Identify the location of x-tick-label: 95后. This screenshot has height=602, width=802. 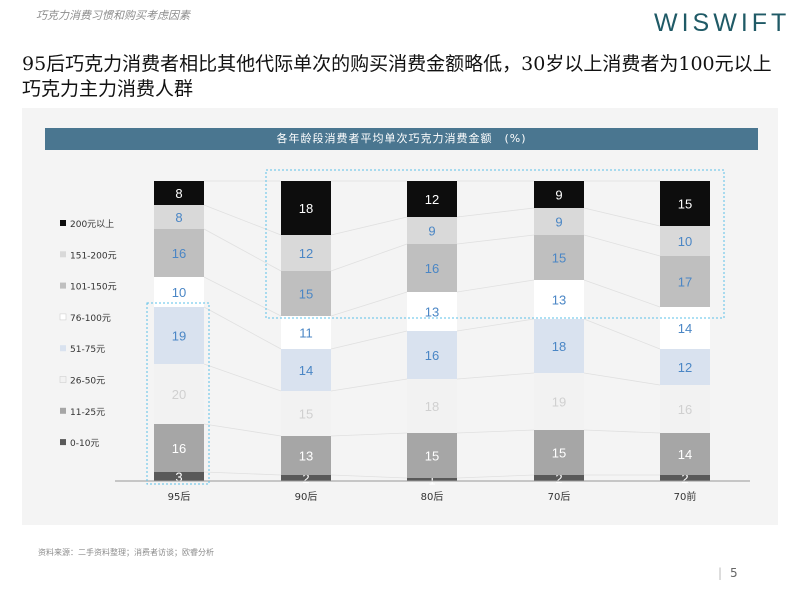
(179, 497).